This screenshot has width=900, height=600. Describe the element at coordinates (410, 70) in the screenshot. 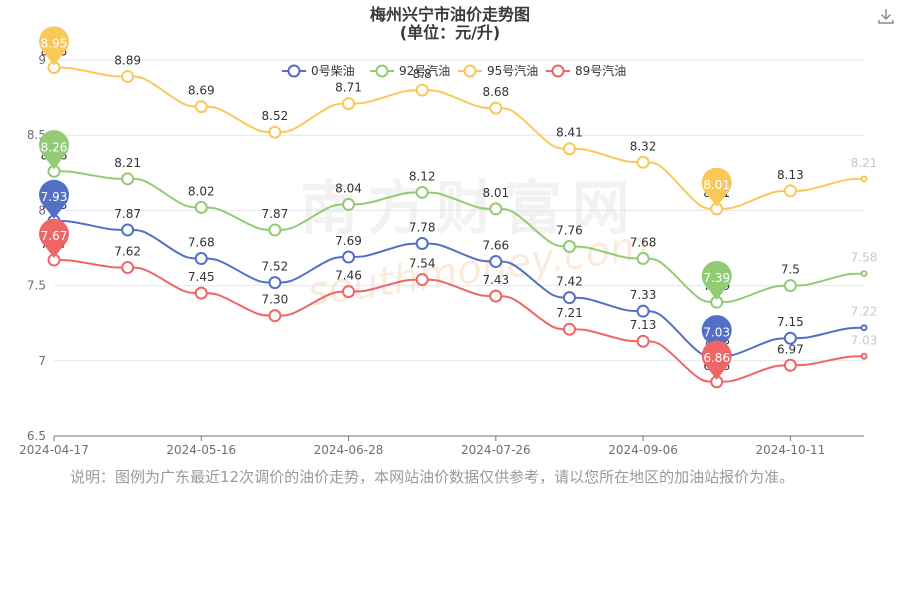

I see `legend-item-1: 92号汽油` at that location.